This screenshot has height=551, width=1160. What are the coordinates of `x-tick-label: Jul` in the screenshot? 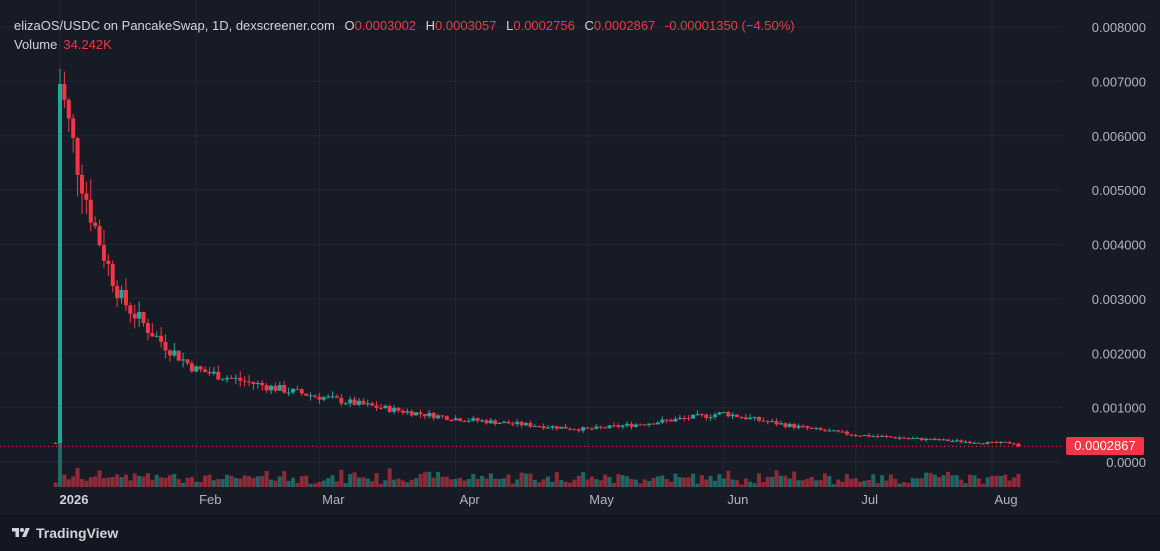 It's located at (869, 499).